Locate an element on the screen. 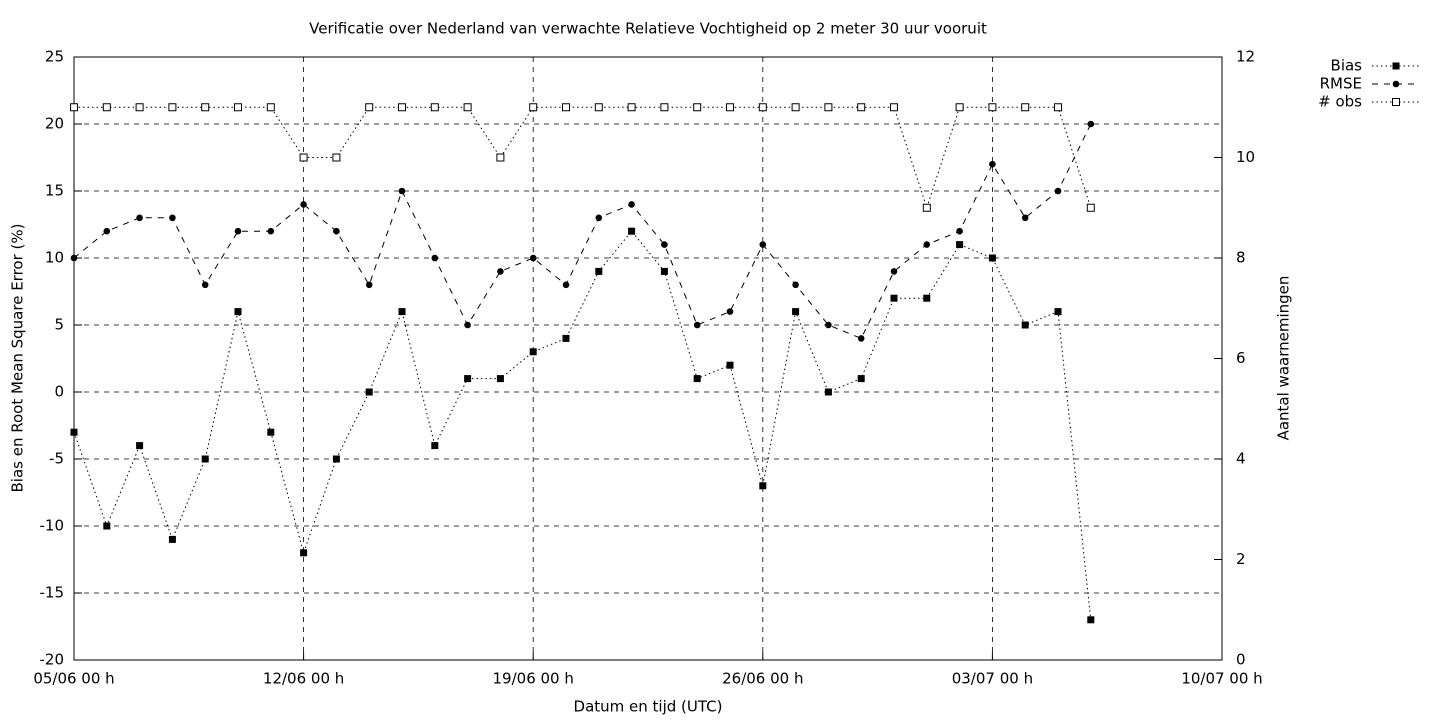 This screenshot has height=720, width=1440. y-tick-label: 10 is located at coordinates (54, 258).